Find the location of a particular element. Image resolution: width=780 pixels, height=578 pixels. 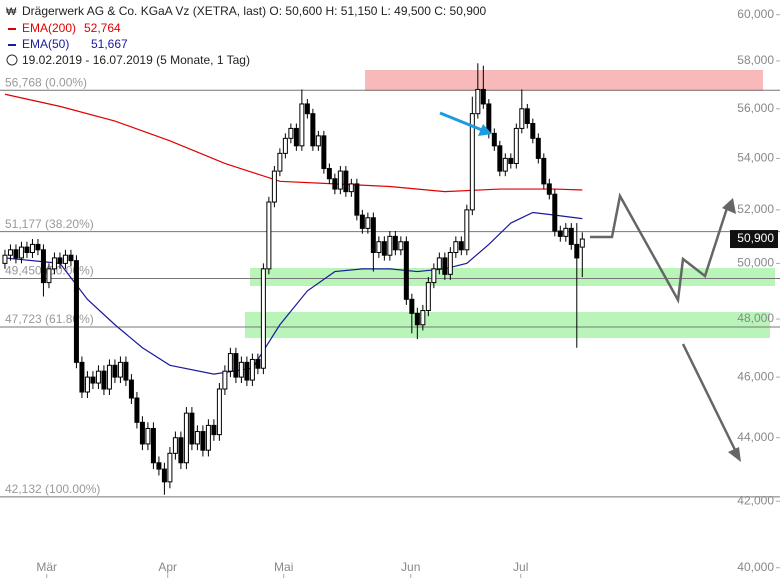

last-price-box is located at coordinates (754, 239).